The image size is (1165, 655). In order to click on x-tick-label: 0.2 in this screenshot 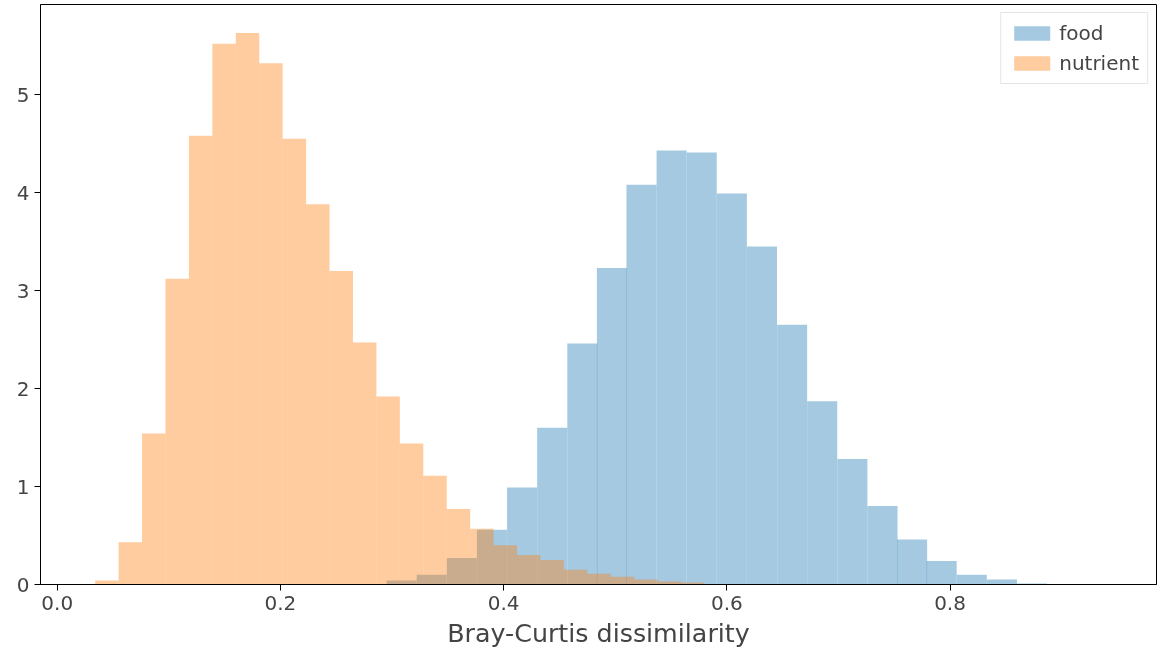, I will do `click(280, 602)`.